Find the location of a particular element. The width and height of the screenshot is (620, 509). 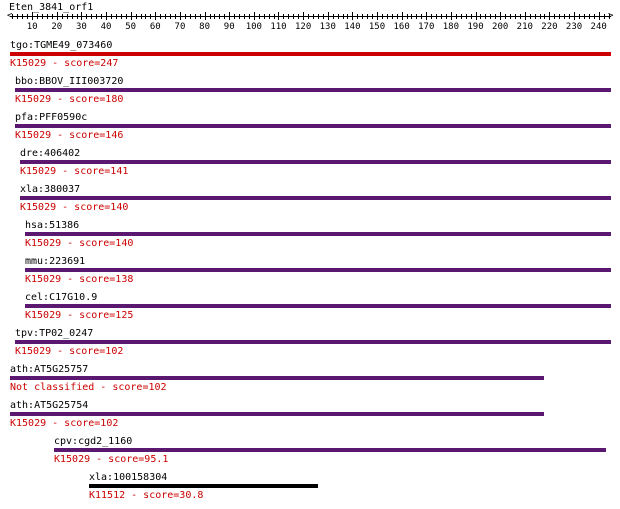

hit-annotation-link: Not classified - score=102 is located at coordinates (88, 387).